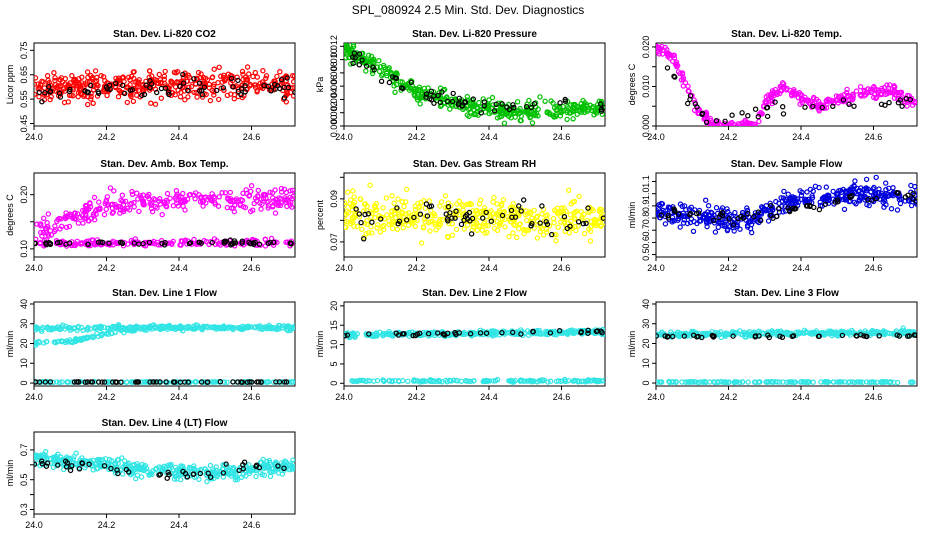 The width and height of the screenshot is (936, 540). I want to click on x-tick-label: 24.4, so click(179, 137).